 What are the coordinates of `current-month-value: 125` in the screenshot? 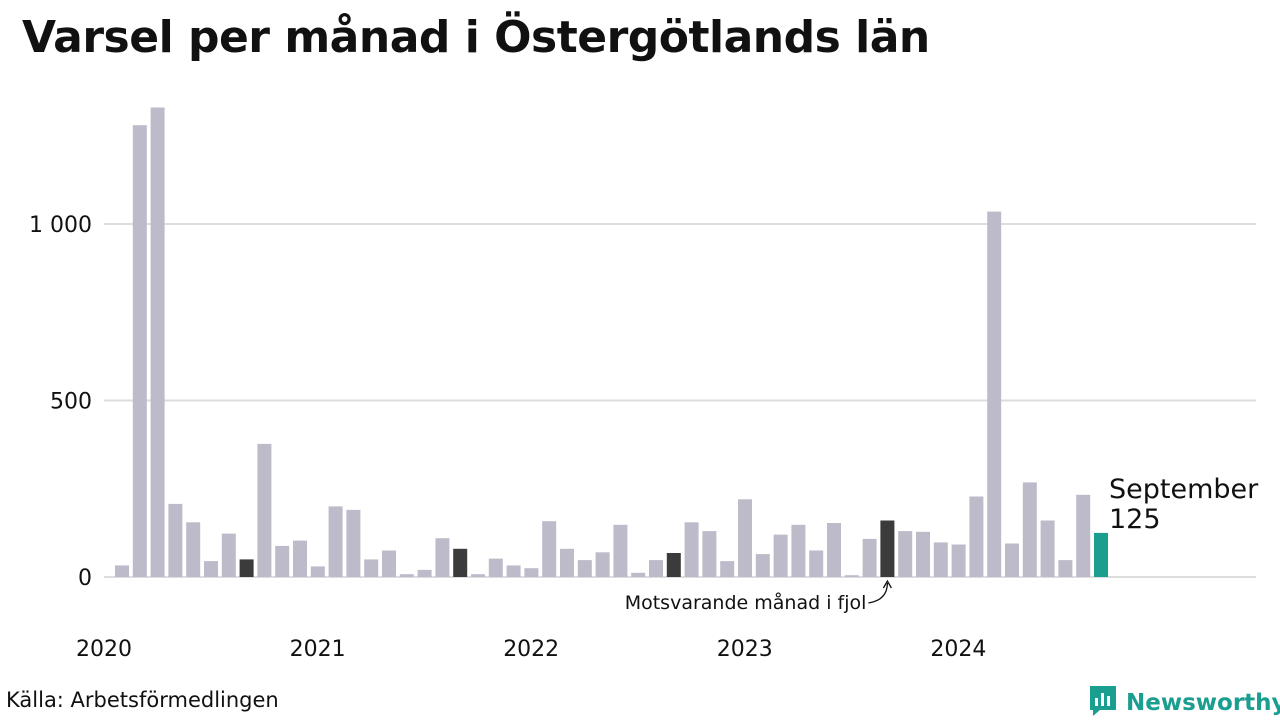 It's located at (1135, 519).